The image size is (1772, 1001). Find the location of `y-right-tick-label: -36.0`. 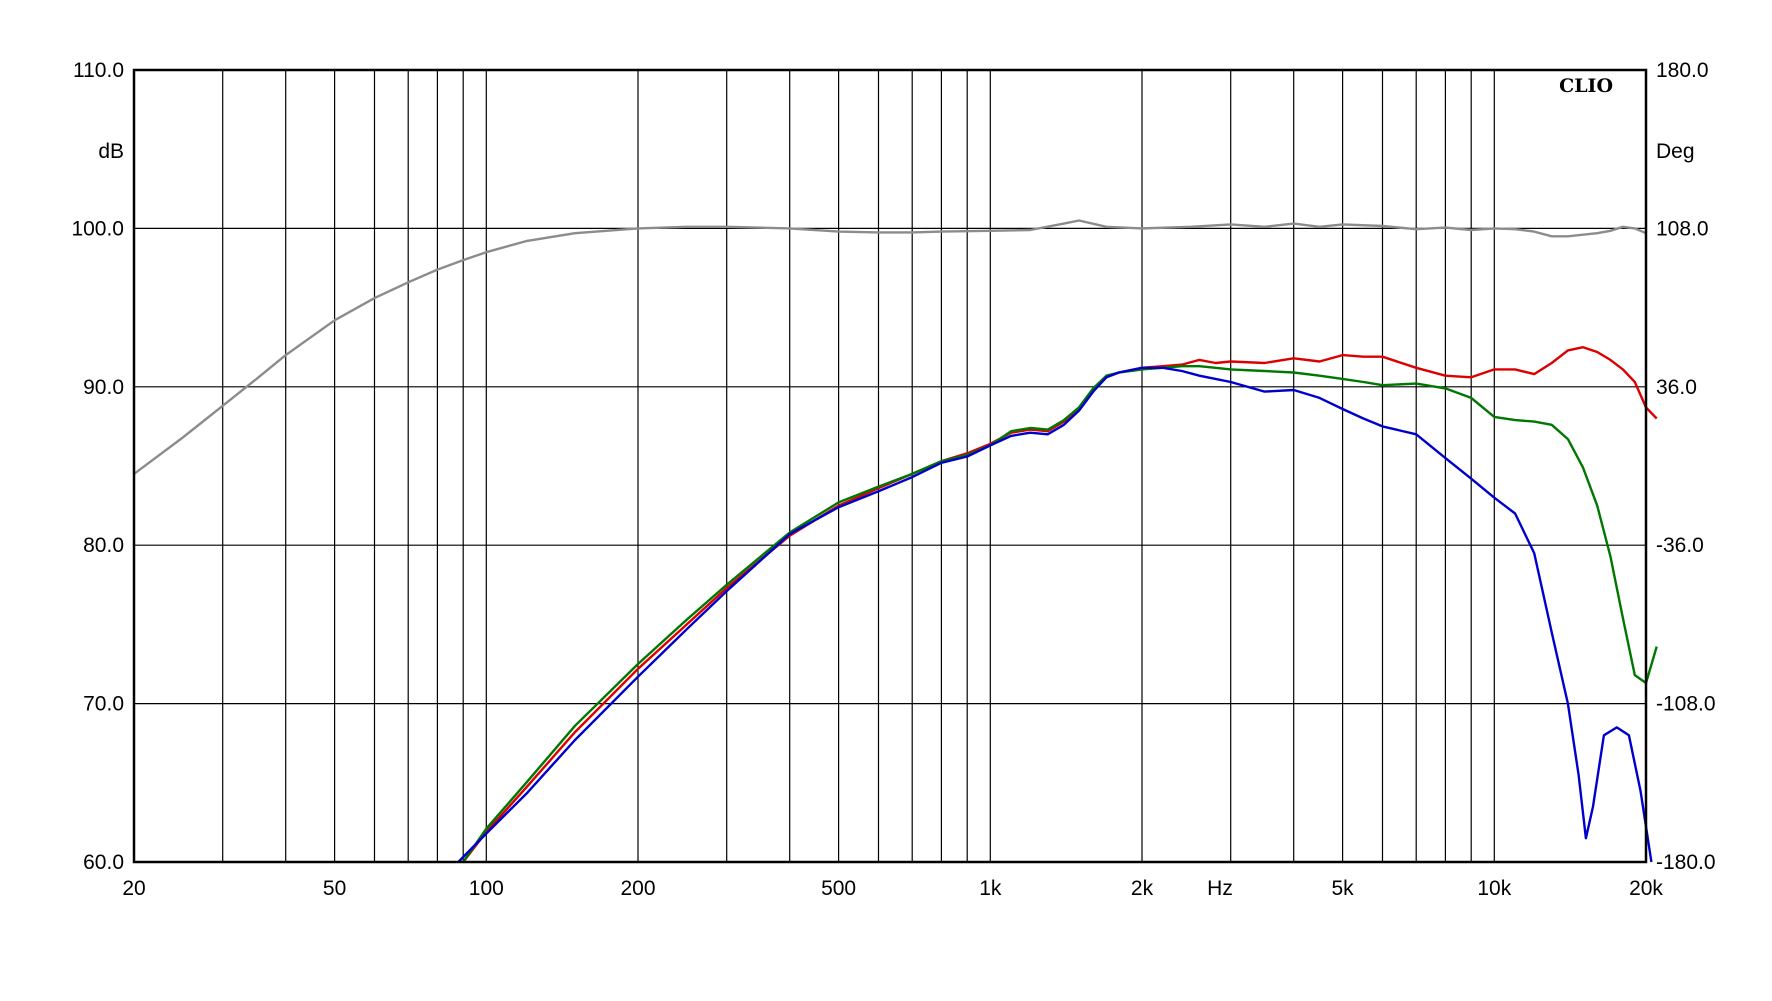

y-right-tick-label: -36.0 is located at coordinates (1680, 545).